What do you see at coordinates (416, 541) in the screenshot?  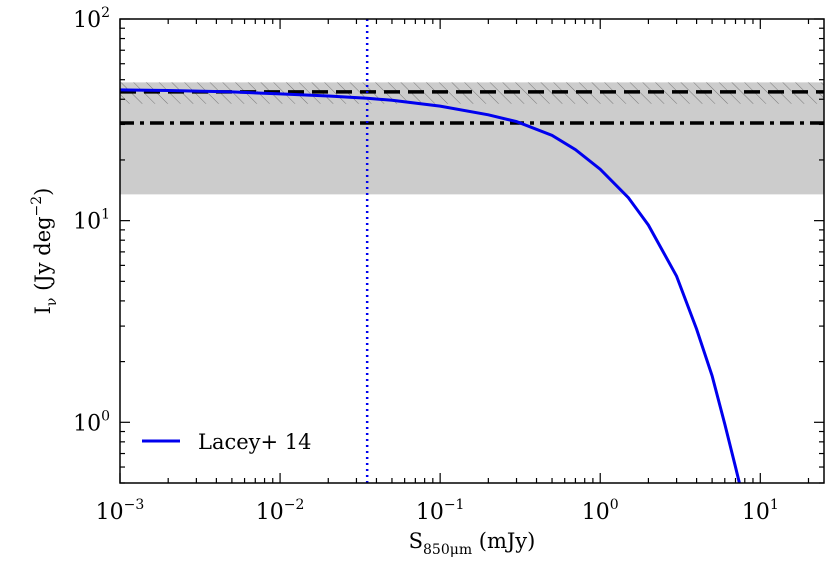 I see `x-axis-label-main: S` at bounding box center [416, 541].